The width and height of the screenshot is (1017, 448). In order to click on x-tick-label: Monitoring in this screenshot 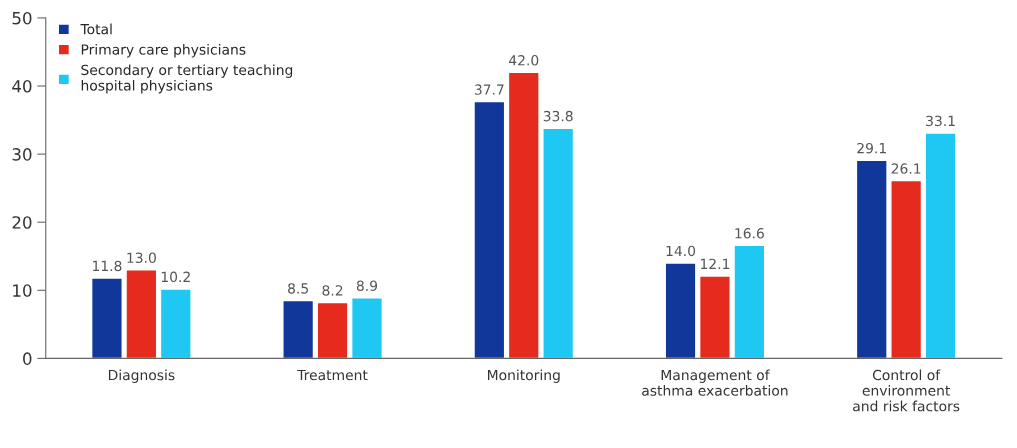, I will do `click(523, 376)`.